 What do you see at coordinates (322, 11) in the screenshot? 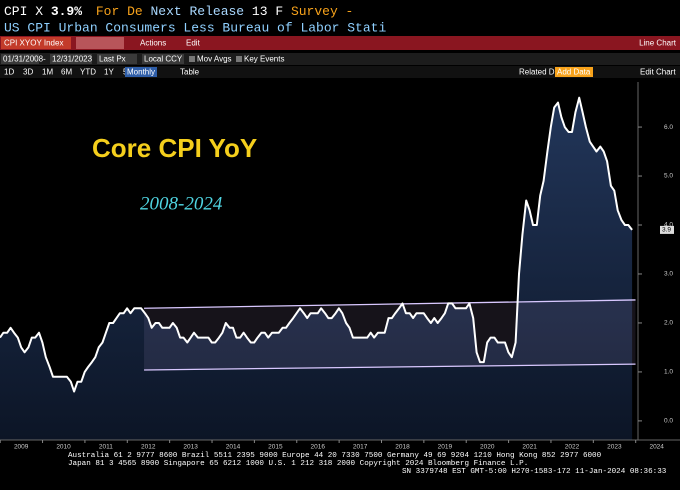
I see `survey: Survey -` at bounding box center [322, 11].